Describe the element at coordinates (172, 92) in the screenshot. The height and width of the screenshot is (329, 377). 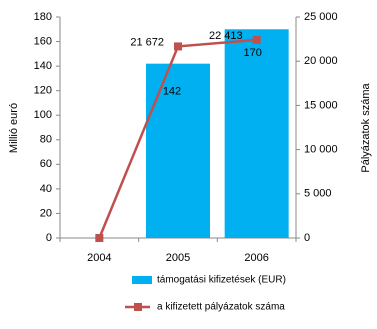
I see `bar-value-label: 142` at that location.